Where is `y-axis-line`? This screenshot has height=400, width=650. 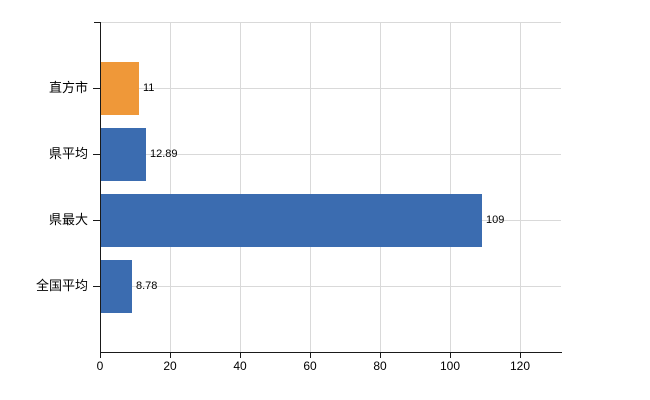 y-axis-line is located at coordinates (100, 187).